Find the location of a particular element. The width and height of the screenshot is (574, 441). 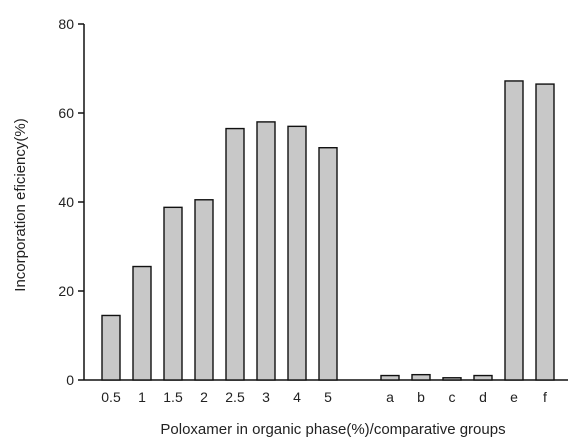

x-tick-label: 1 is located at coordinates (142, 397).